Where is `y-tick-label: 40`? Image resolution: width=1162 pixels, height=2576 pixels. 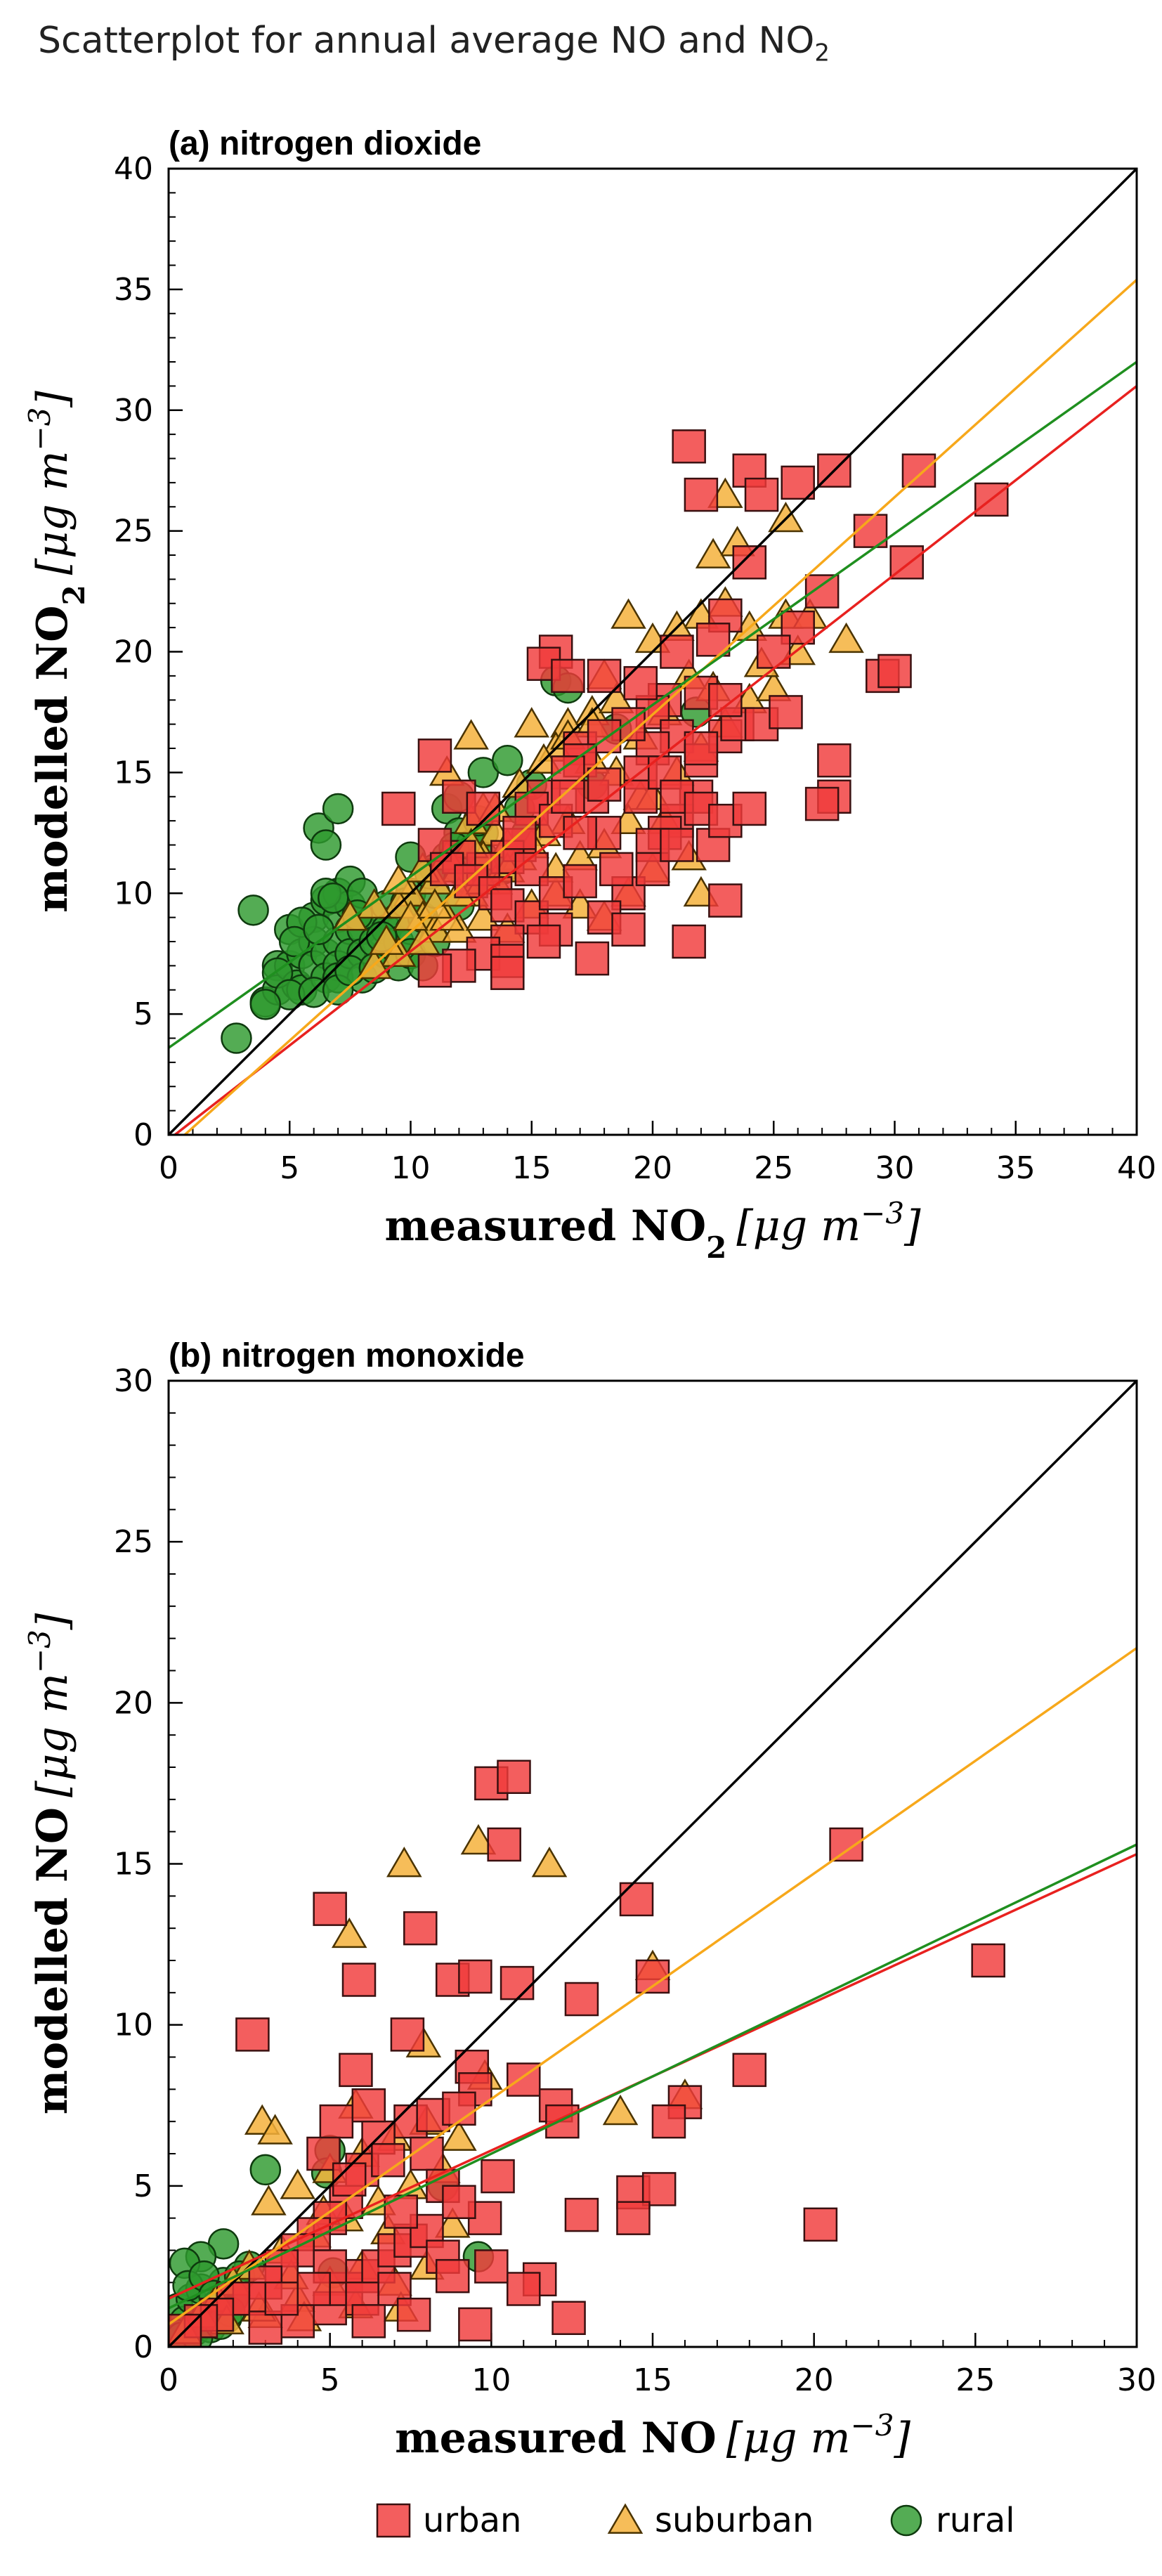 y-tick-label: 40 is located at coordinates (133, 169).